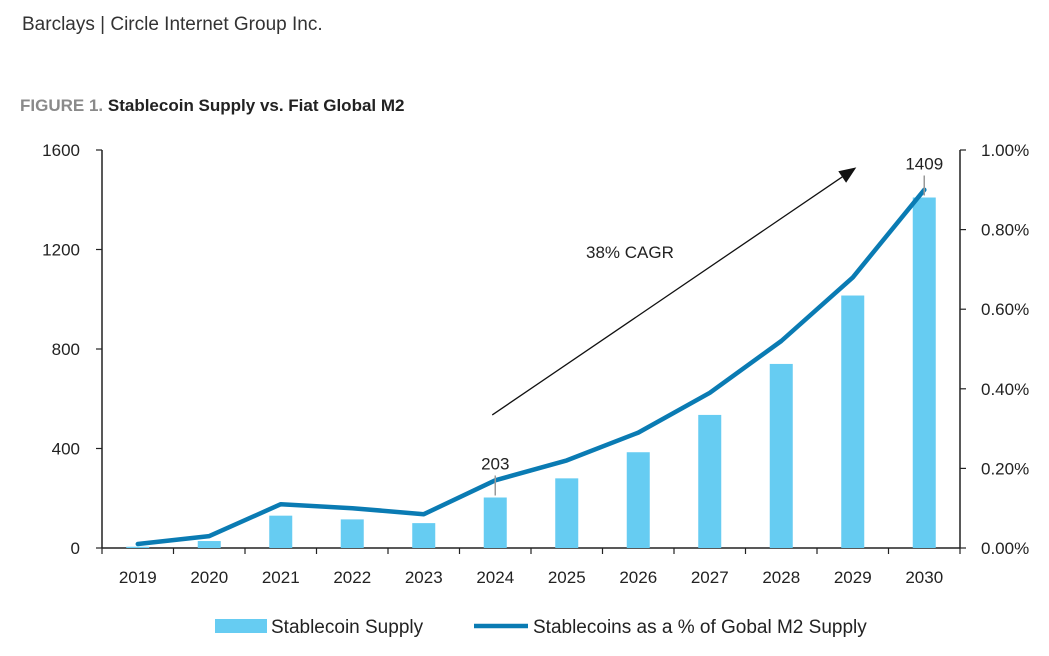  I want to click on right-tick-label: 0.20%, so click(1005, 468).